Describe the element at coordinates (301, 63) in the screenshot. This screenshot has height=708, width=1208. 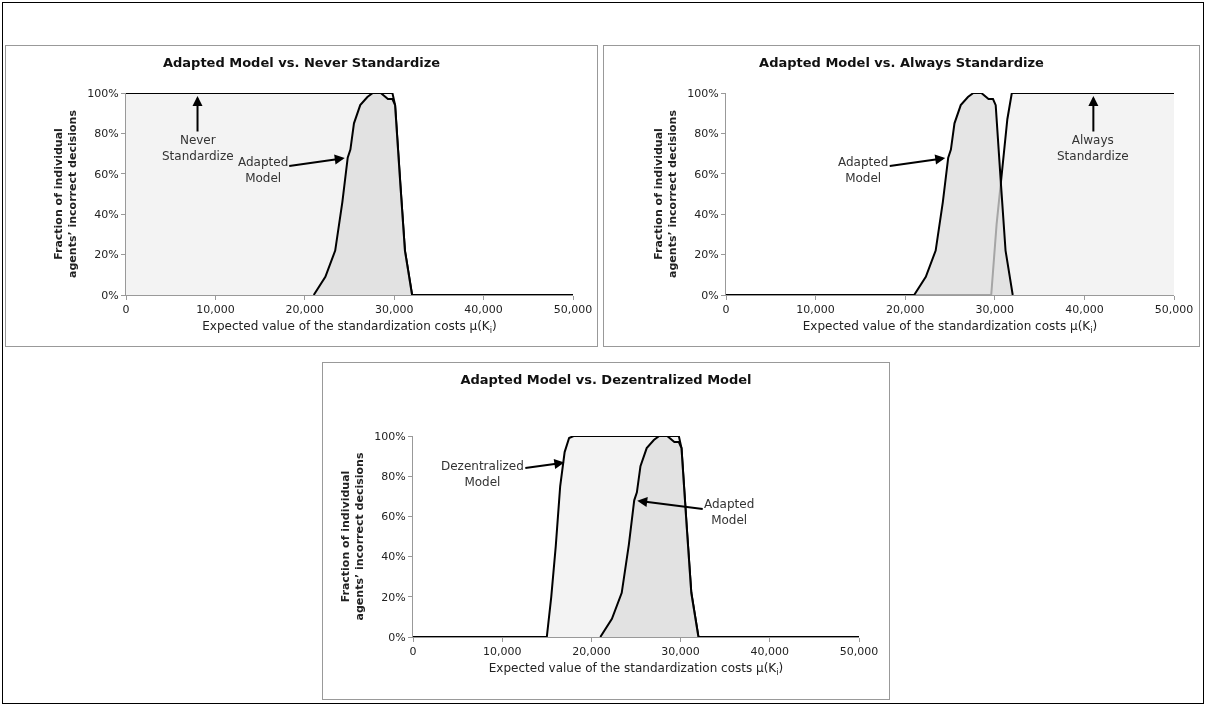
I see `chart-title: Adapted Model vs. Never Standardize` at that location.